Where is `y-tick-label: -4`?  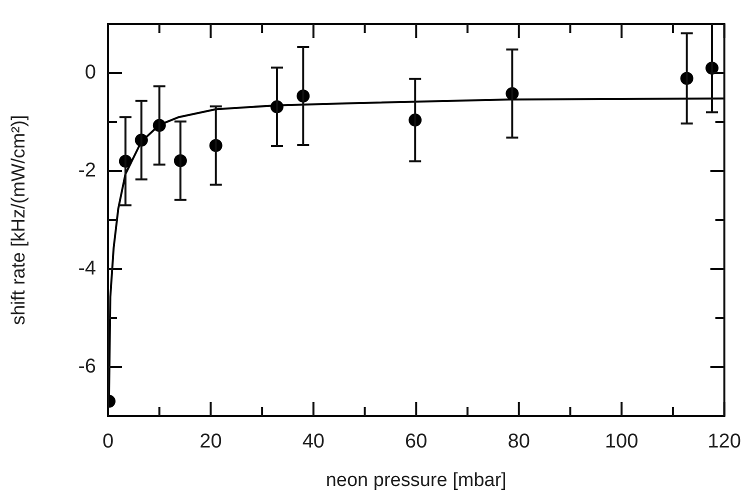
y-tick-label: -4 is located at coordinates (87, 269).